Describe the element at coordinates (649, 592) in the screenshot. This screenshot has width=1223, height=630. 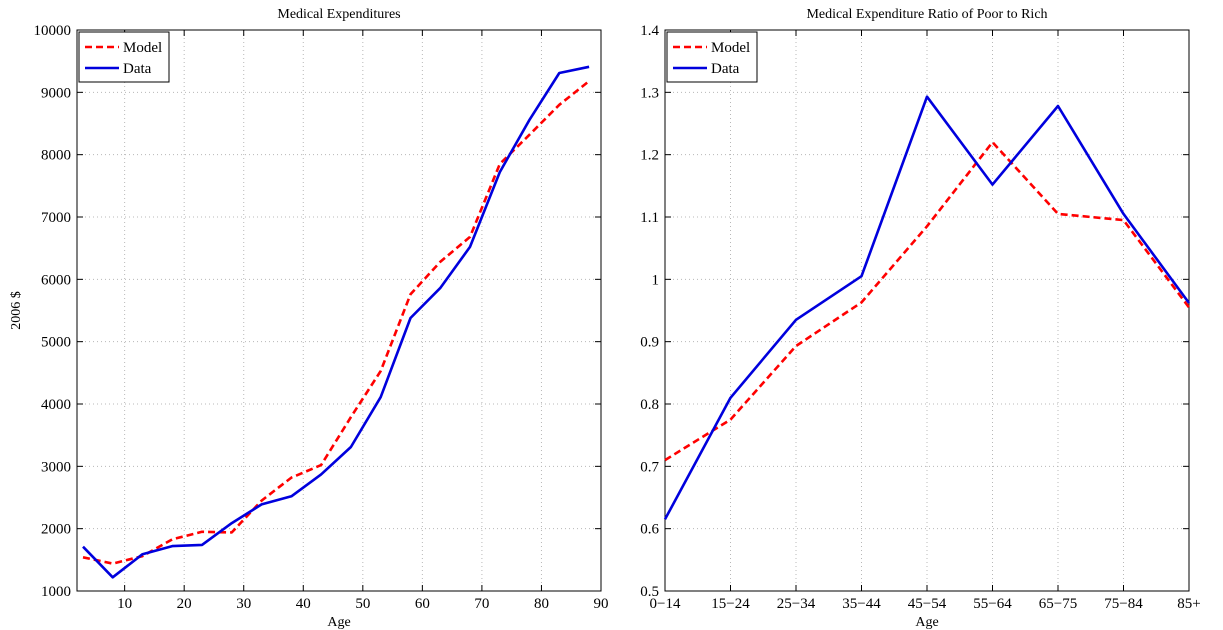
I see `right-y-tick-label: 0.5` at that location.